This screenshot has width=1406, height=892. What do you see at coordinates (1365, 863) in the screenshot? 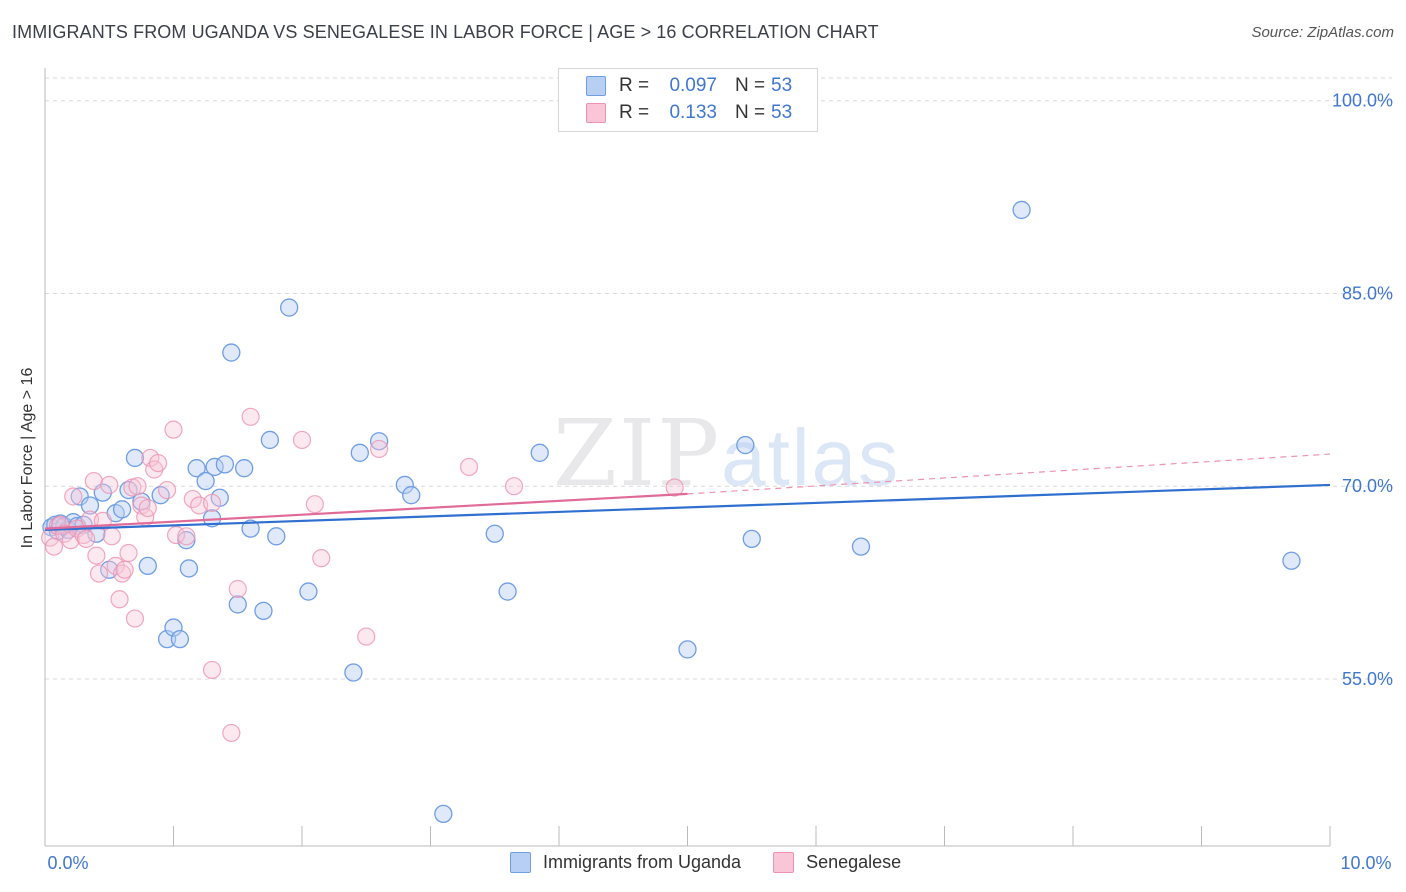
I see `x-tick-label: 10.0%` at bounding box center [1365, 863].